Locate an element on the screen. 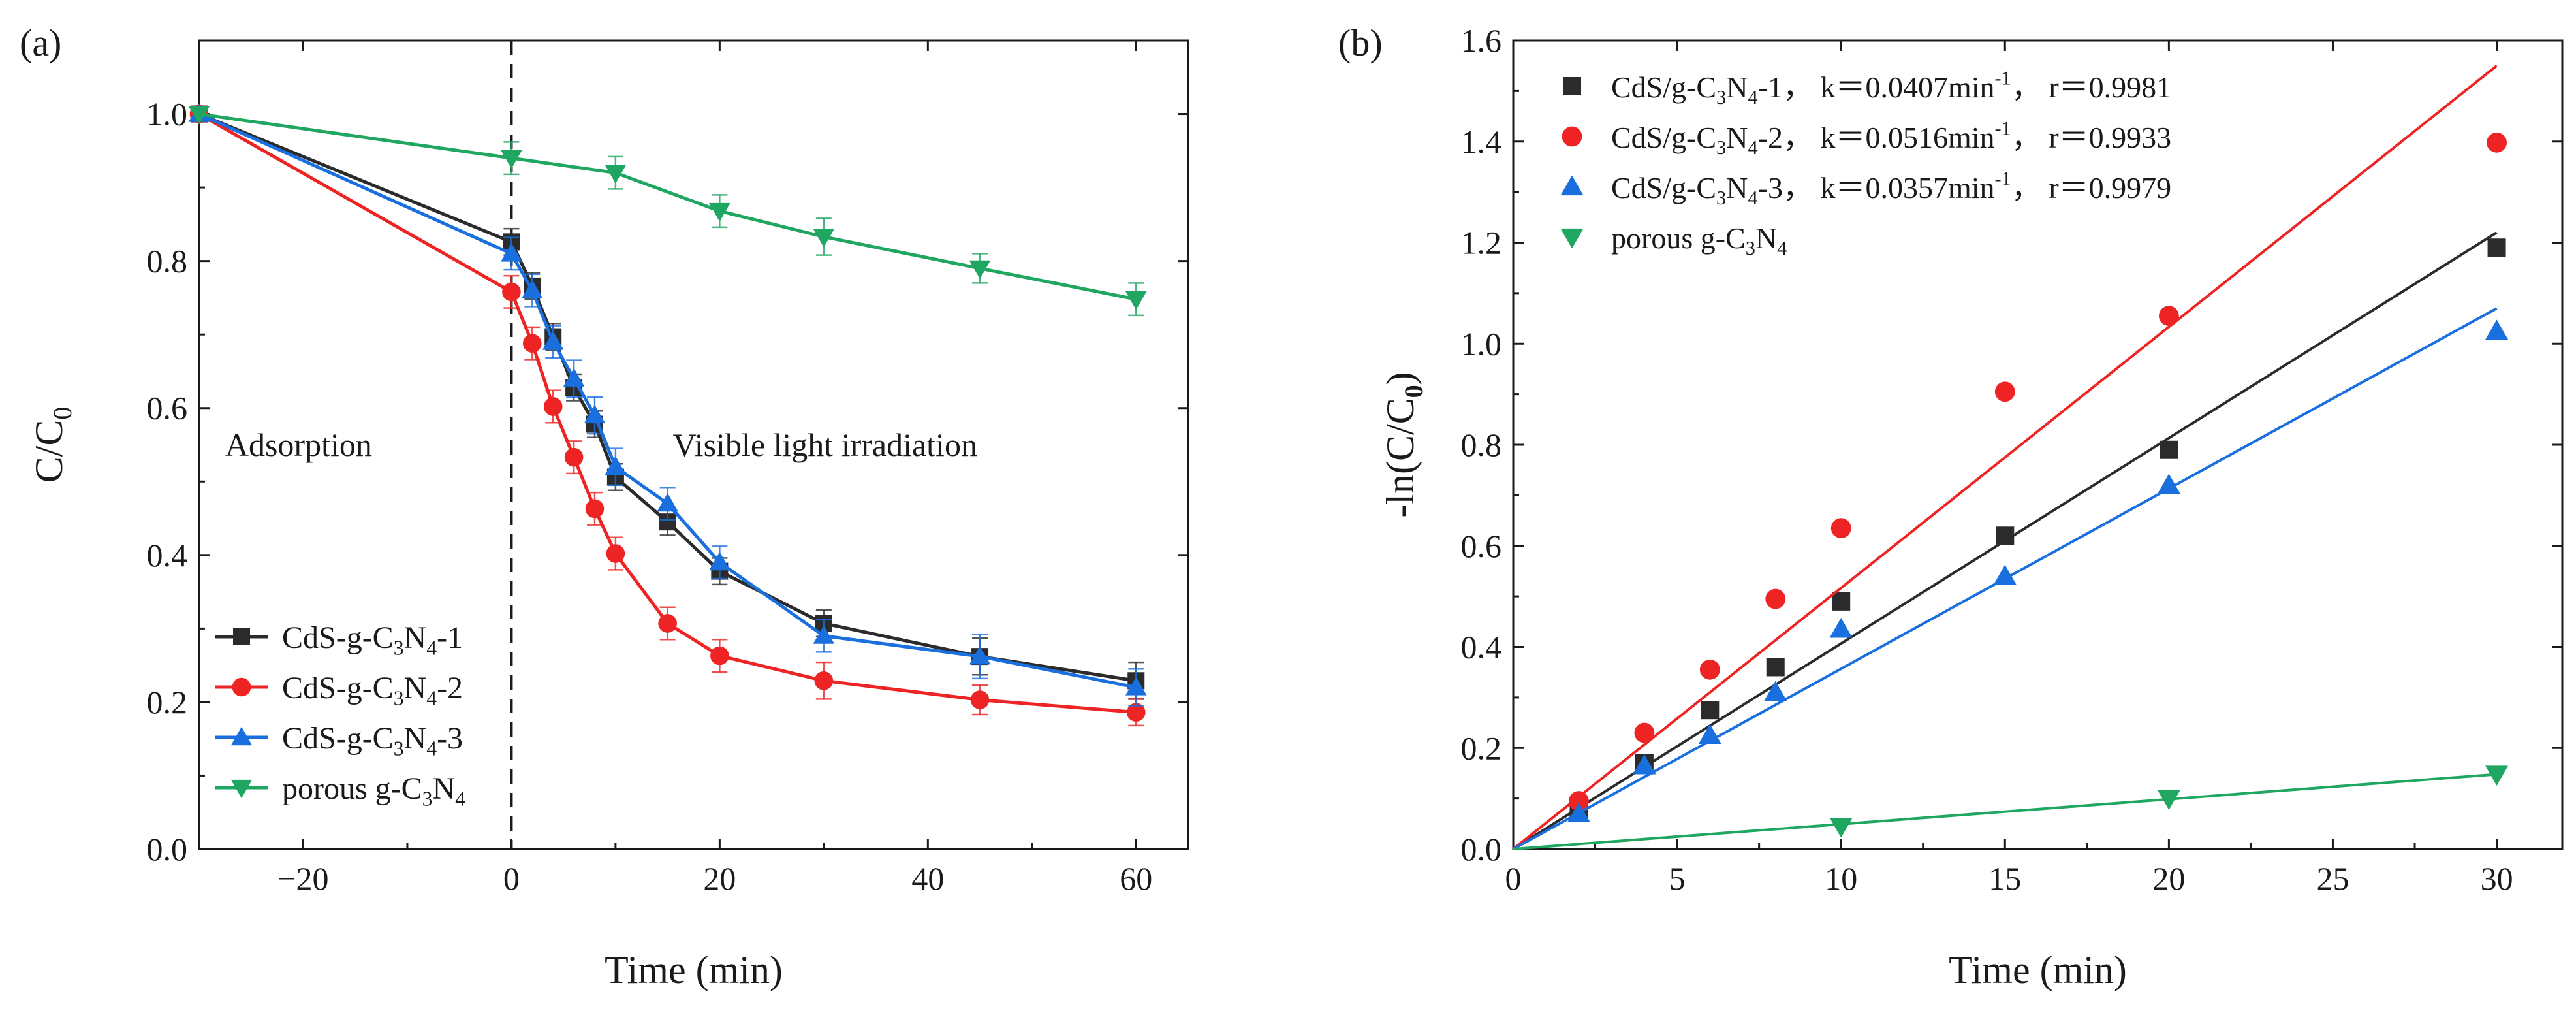 The width and height of the screenshot is (2576, 1013). y-tick-label: 1.6 is located at coordinates (1482, 40).